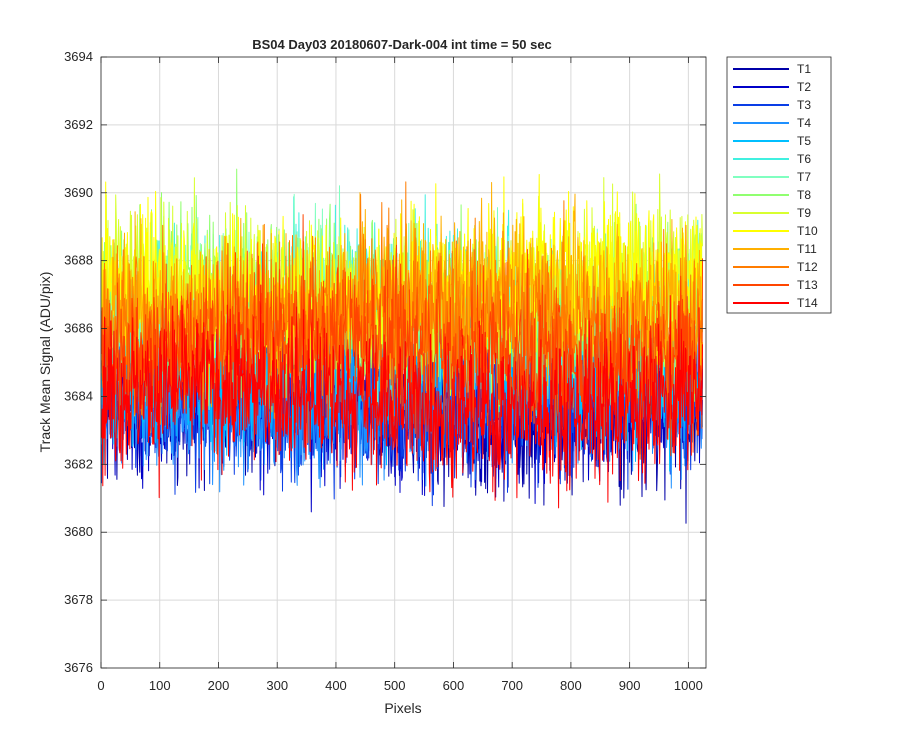  I want to click on x-tick-label: 500, so click(395, 685).